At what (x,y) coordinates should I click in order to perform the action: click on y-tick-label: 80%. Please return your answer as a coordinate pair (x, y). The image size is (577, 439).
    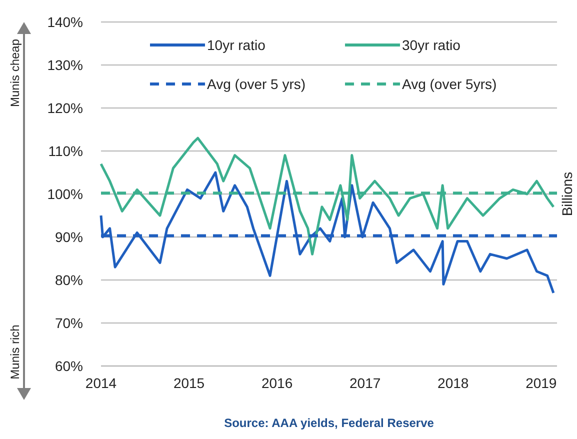
    Looking at the image, I should click on (68, 280).